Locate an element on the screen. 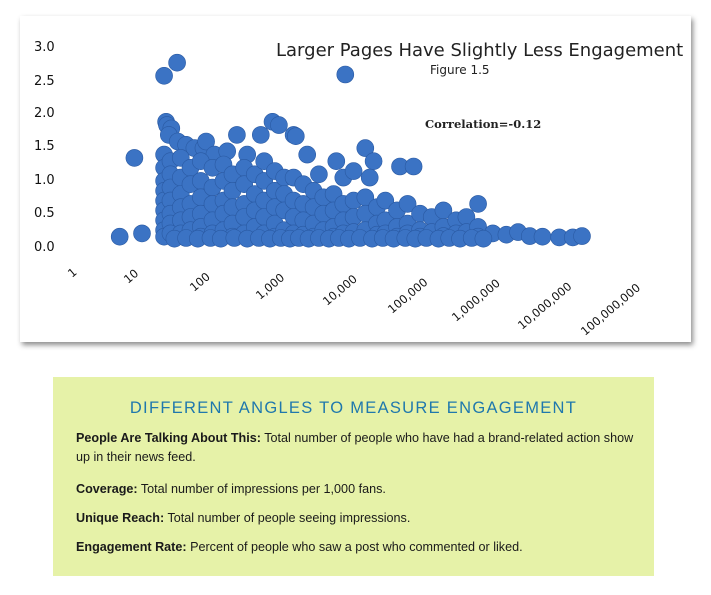 The width and height of the screenshot is (711, 595). y-tick-label: 1.5 is located at coordinates (44, 146).